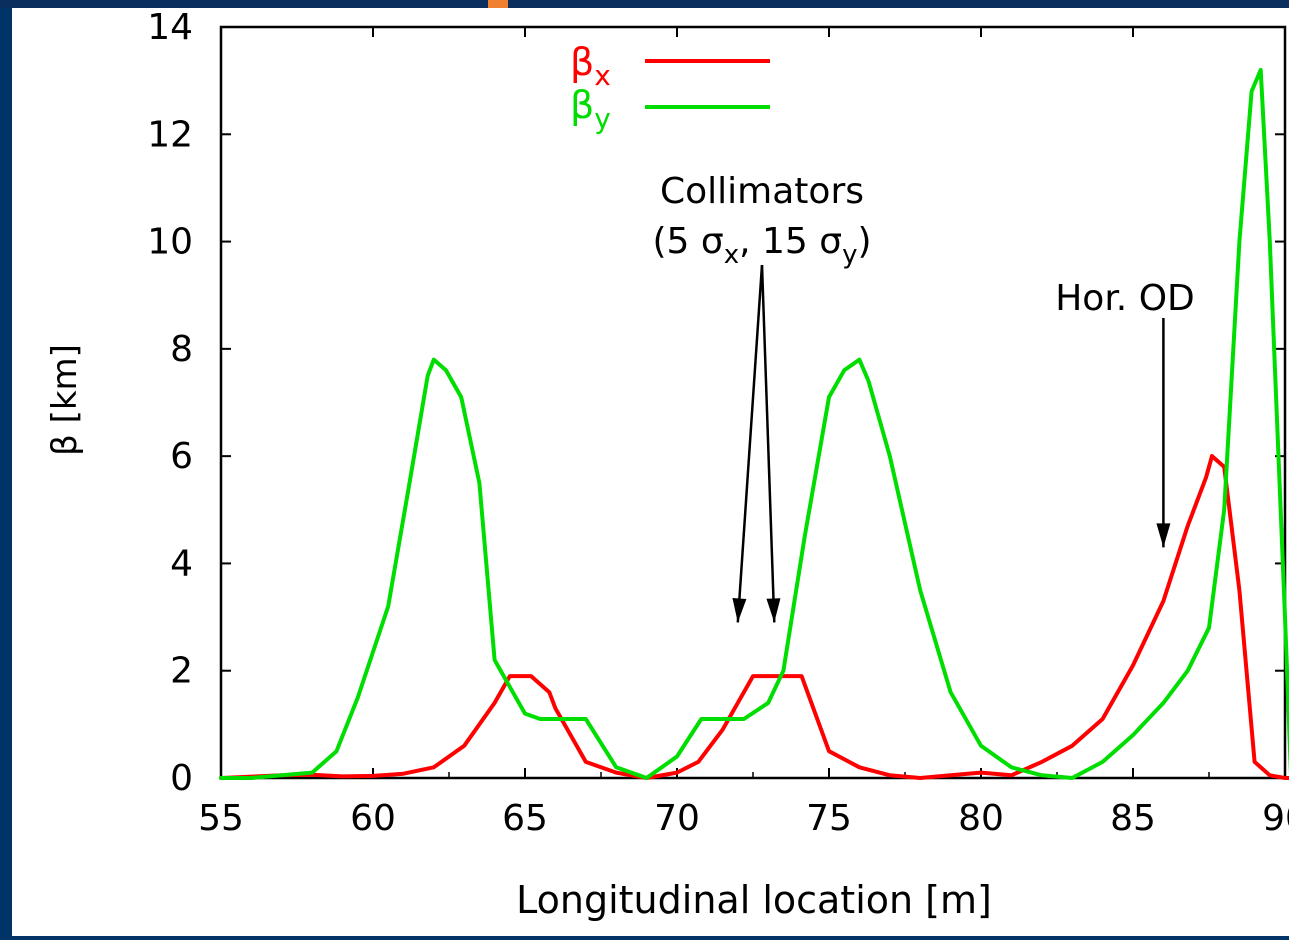 The height and width of the screenshot is (940, 1289). What do you see at coordinates (221, 818) in the screenshot?
I see `x-tick-label: 55` at bounding box center [221, 818].